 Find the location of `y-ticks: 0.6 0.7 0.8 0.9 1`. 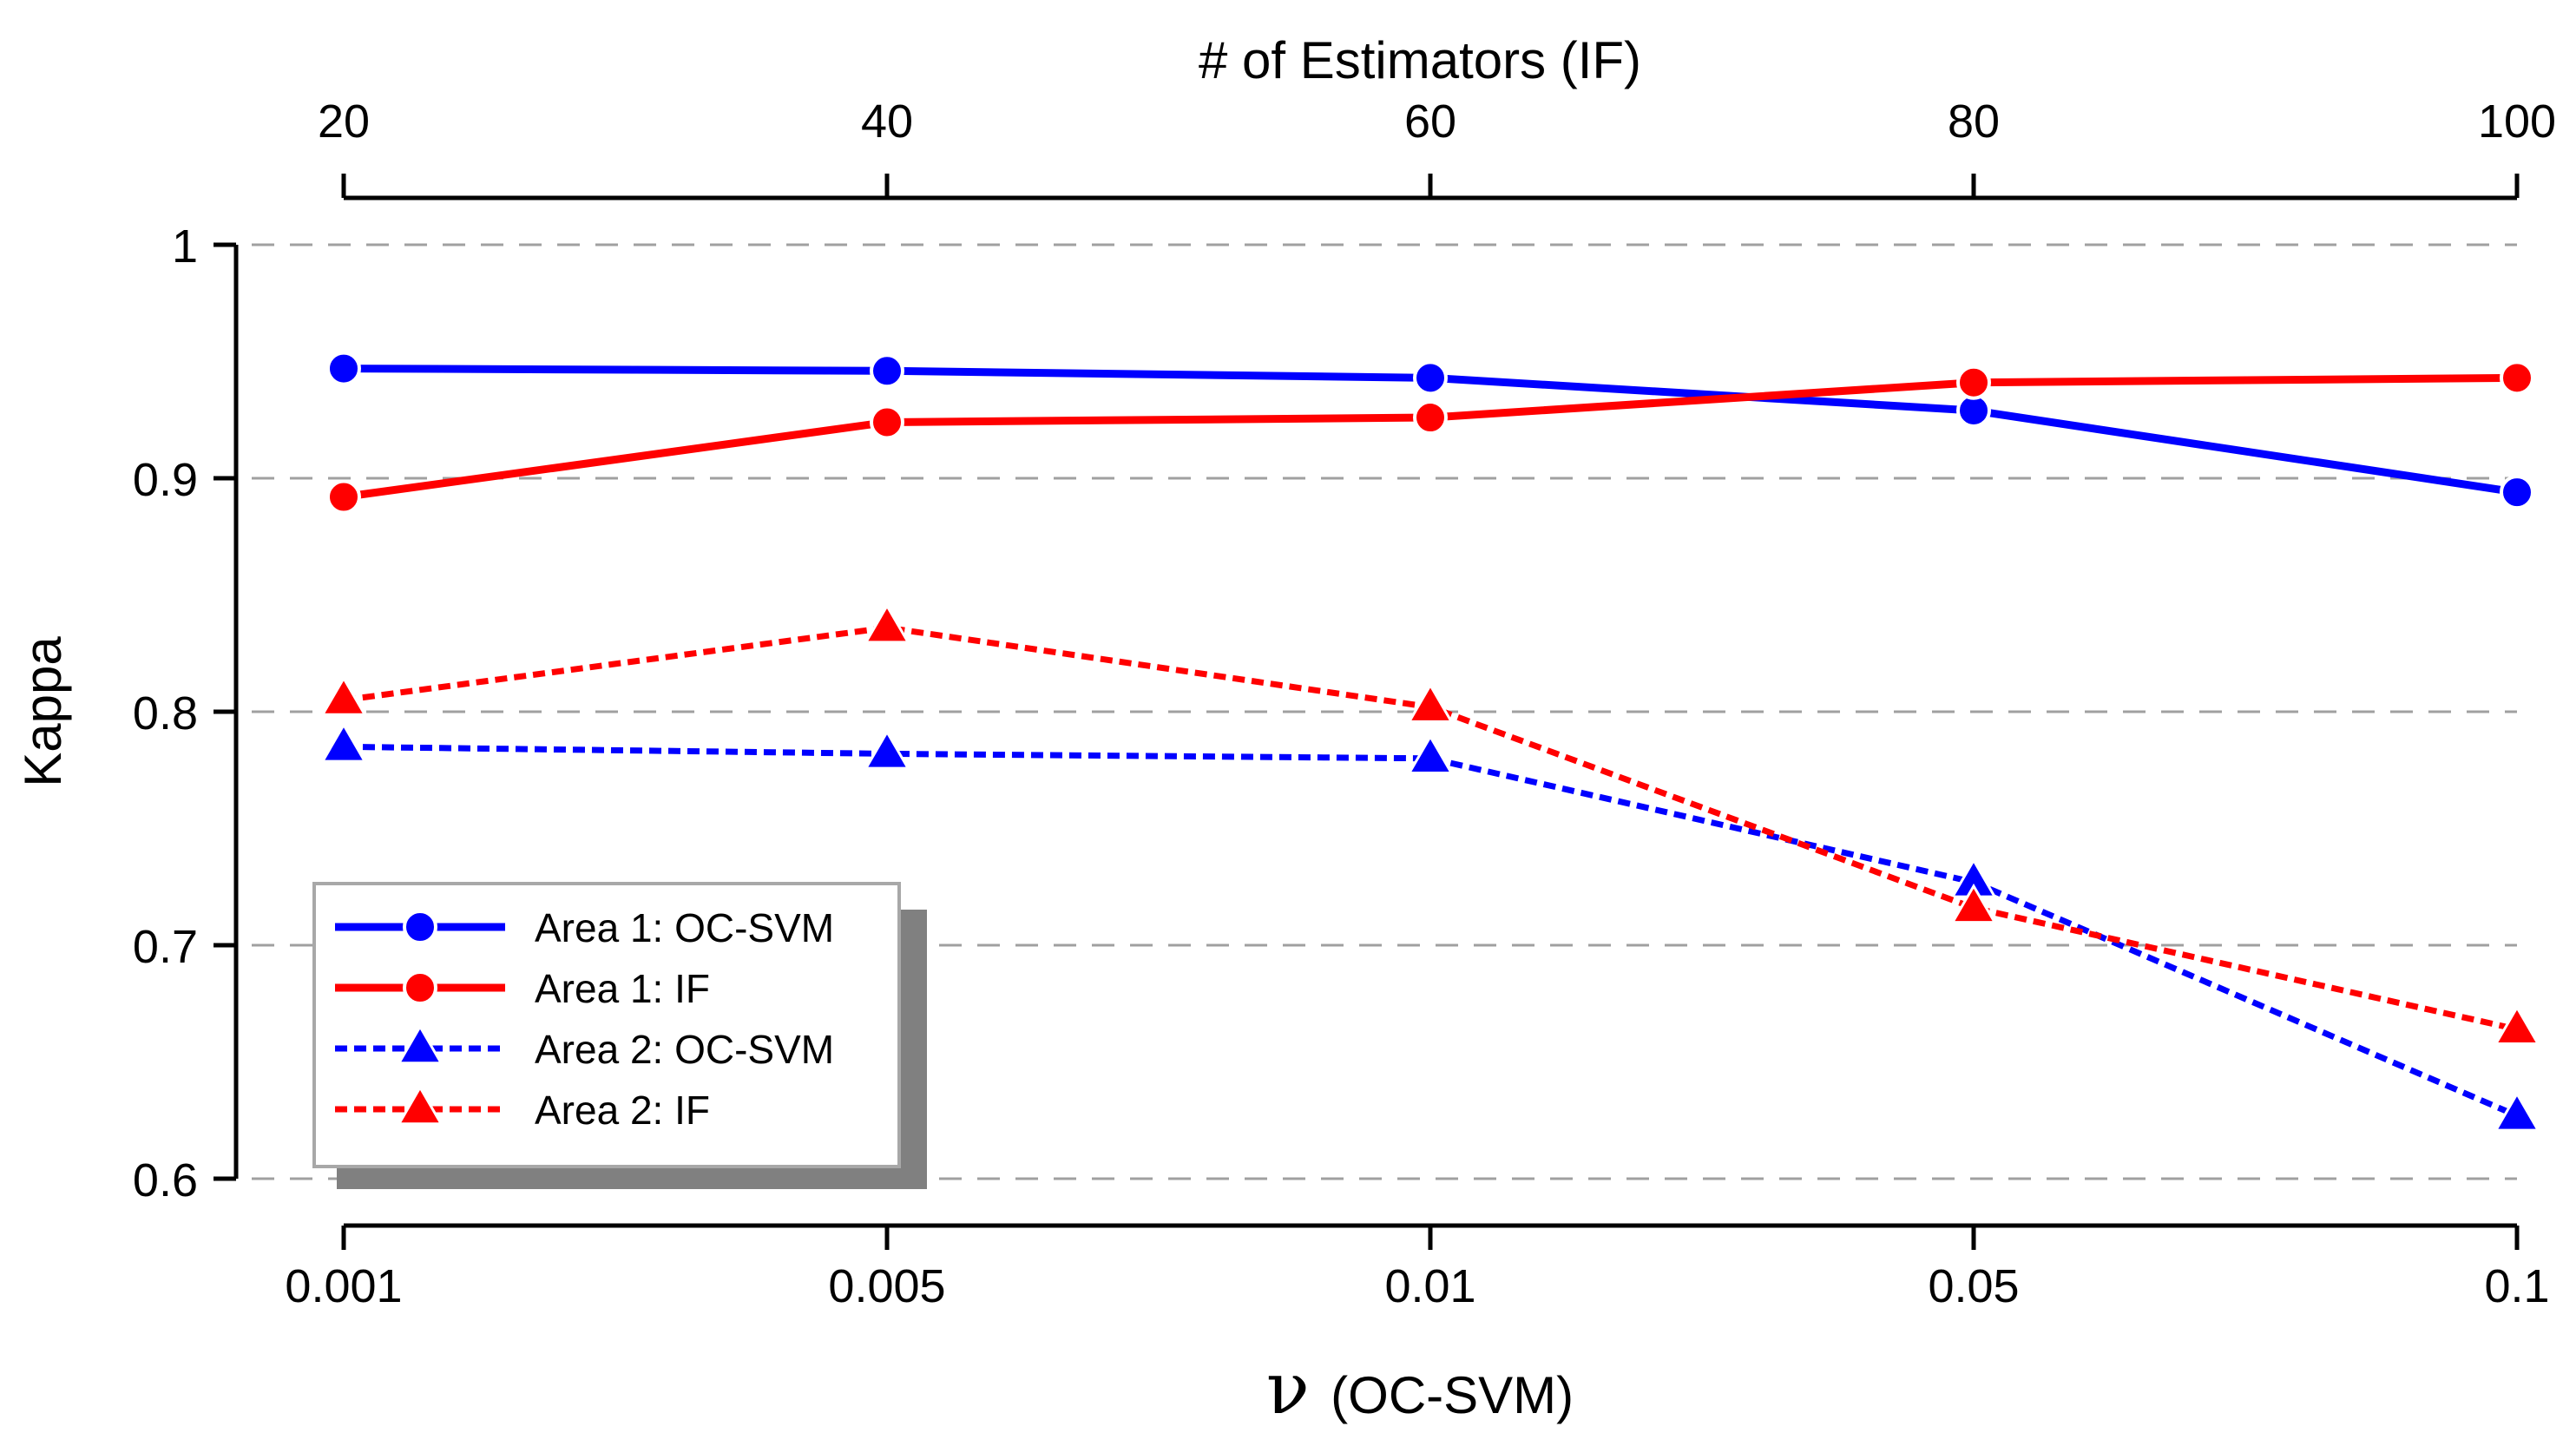

y-ticks: 0.6 0.7 0.8 0.9 1 is located at coordinates (185, 713).